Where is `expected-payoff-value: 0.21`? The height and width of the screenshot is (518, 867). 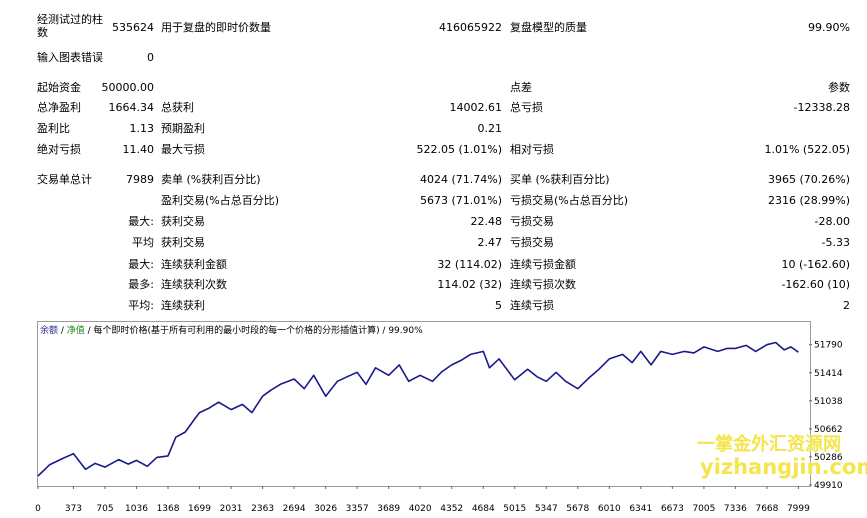 expected-payoff-value: 0.21 is located at coordinates (490, 128).